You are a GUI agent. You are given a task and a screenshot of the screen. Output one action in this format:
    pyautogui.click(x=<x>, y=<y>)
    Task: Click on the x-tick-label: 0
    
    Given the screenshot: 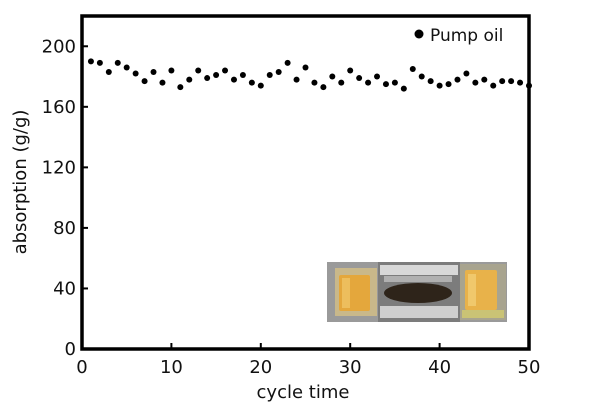 What is the action you would take?
    pyautogui.click(x=81, y=367)
    